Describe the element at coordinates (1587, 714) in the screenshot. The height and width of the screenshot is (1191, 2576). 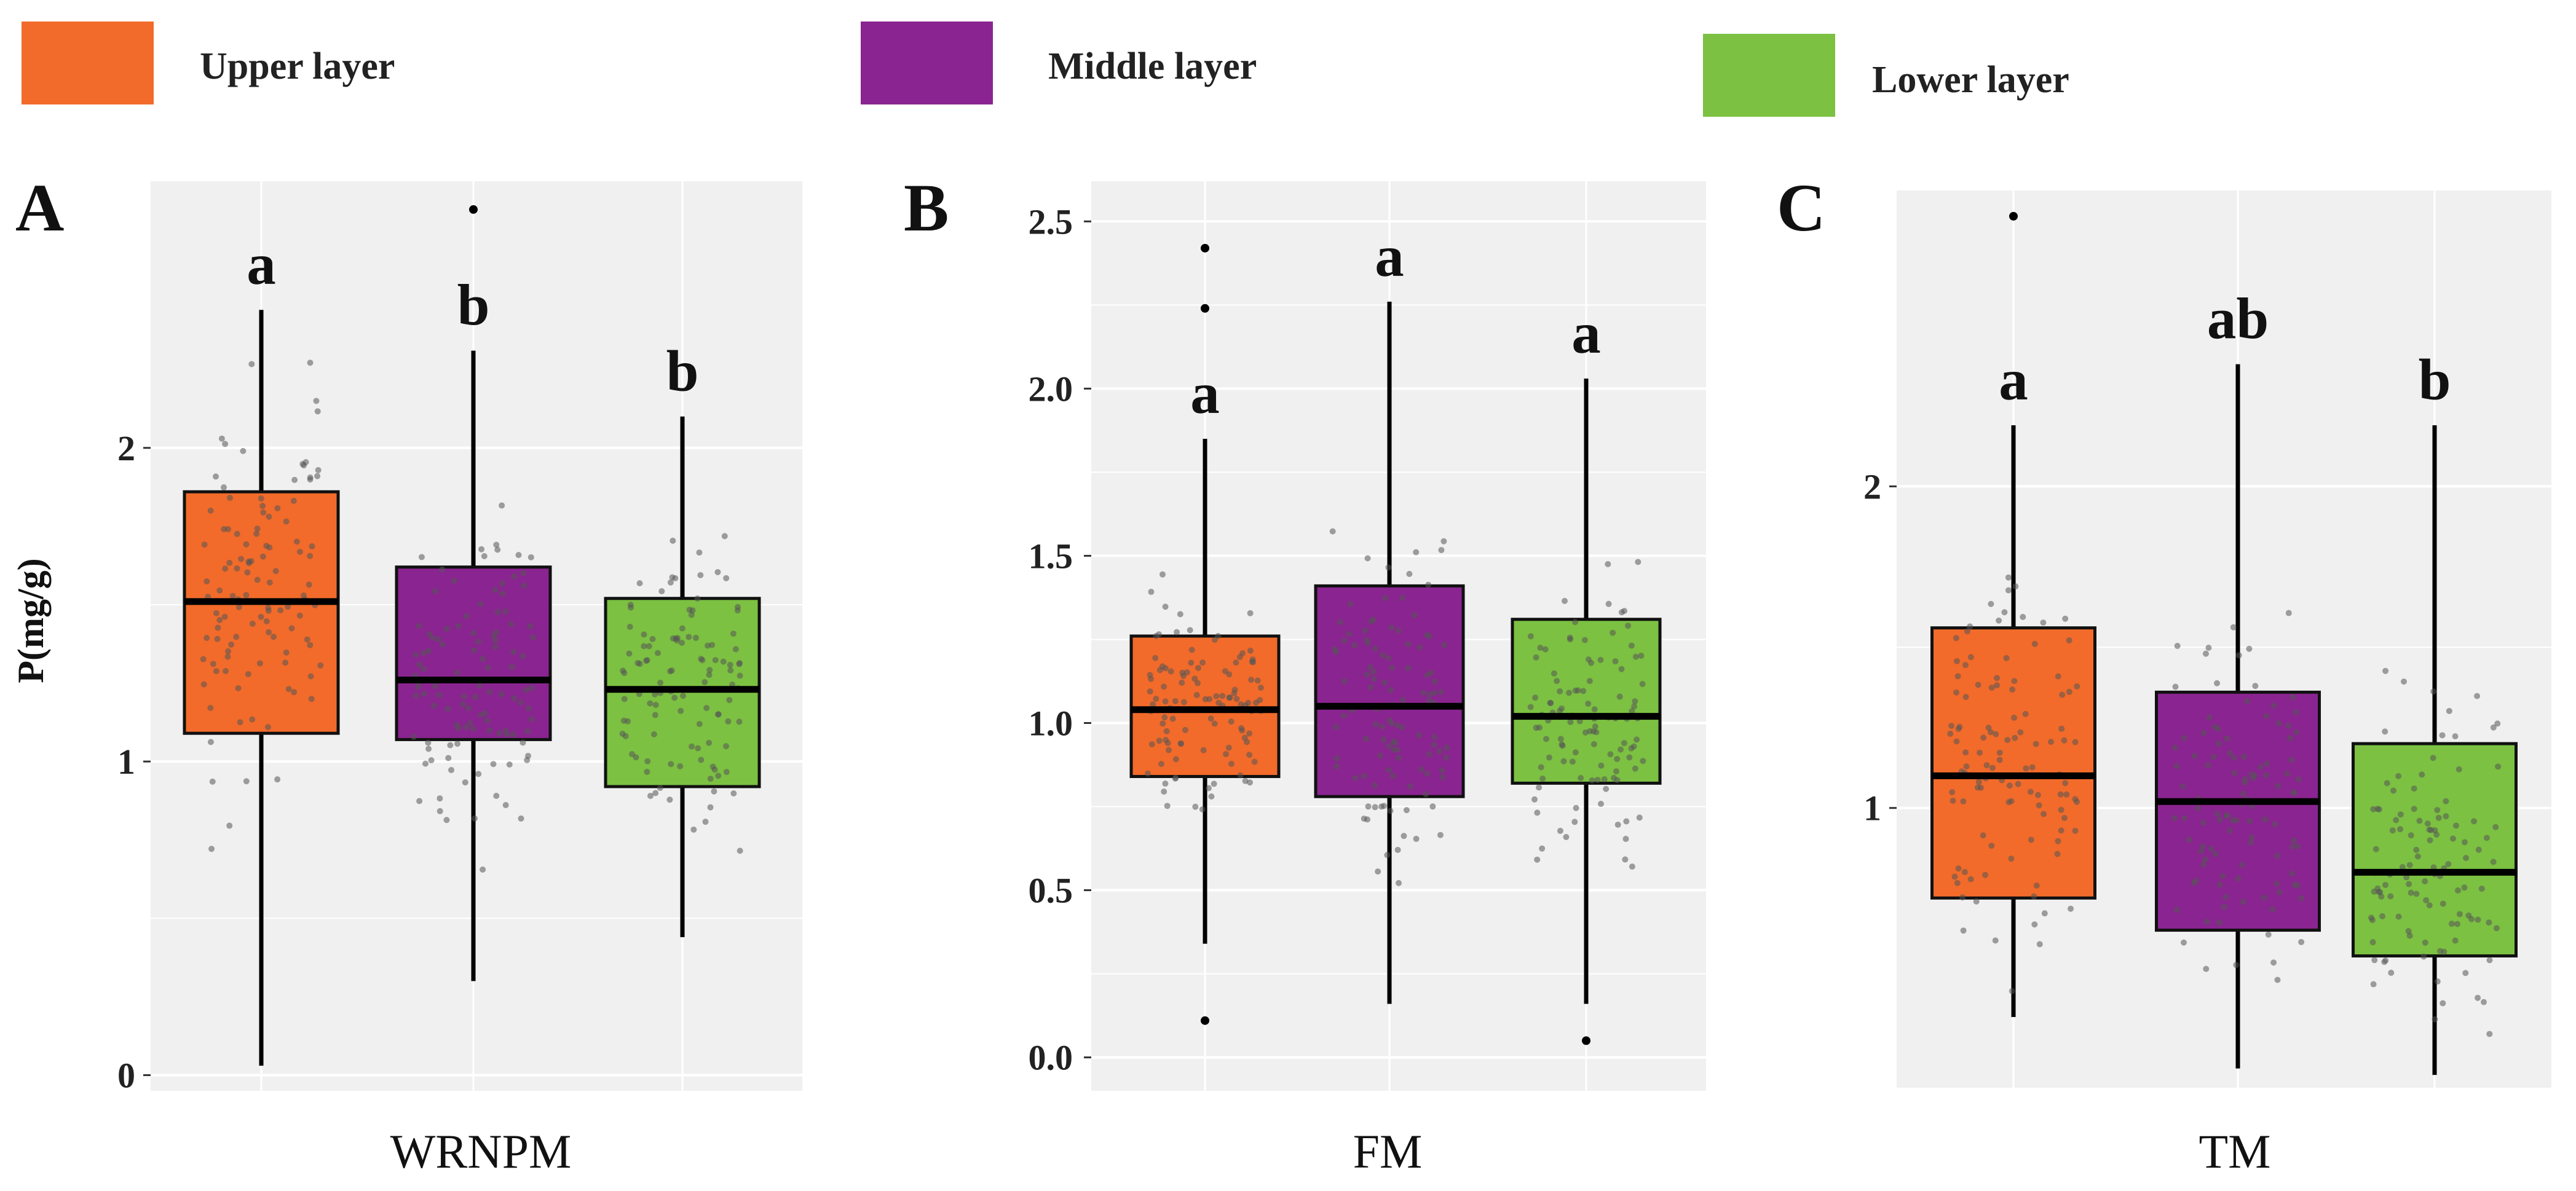
I see `panel-b-lower-points` at that location.